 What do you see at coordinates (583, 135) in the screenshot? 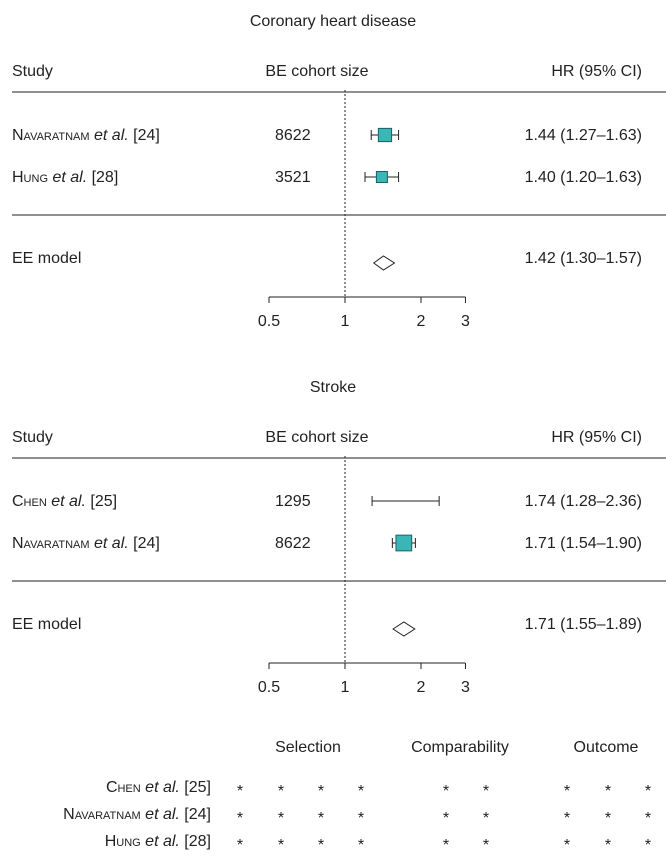
I see `study-hr-label: 1.44 (1.27–1.63)` at bounding box center [583, 135].